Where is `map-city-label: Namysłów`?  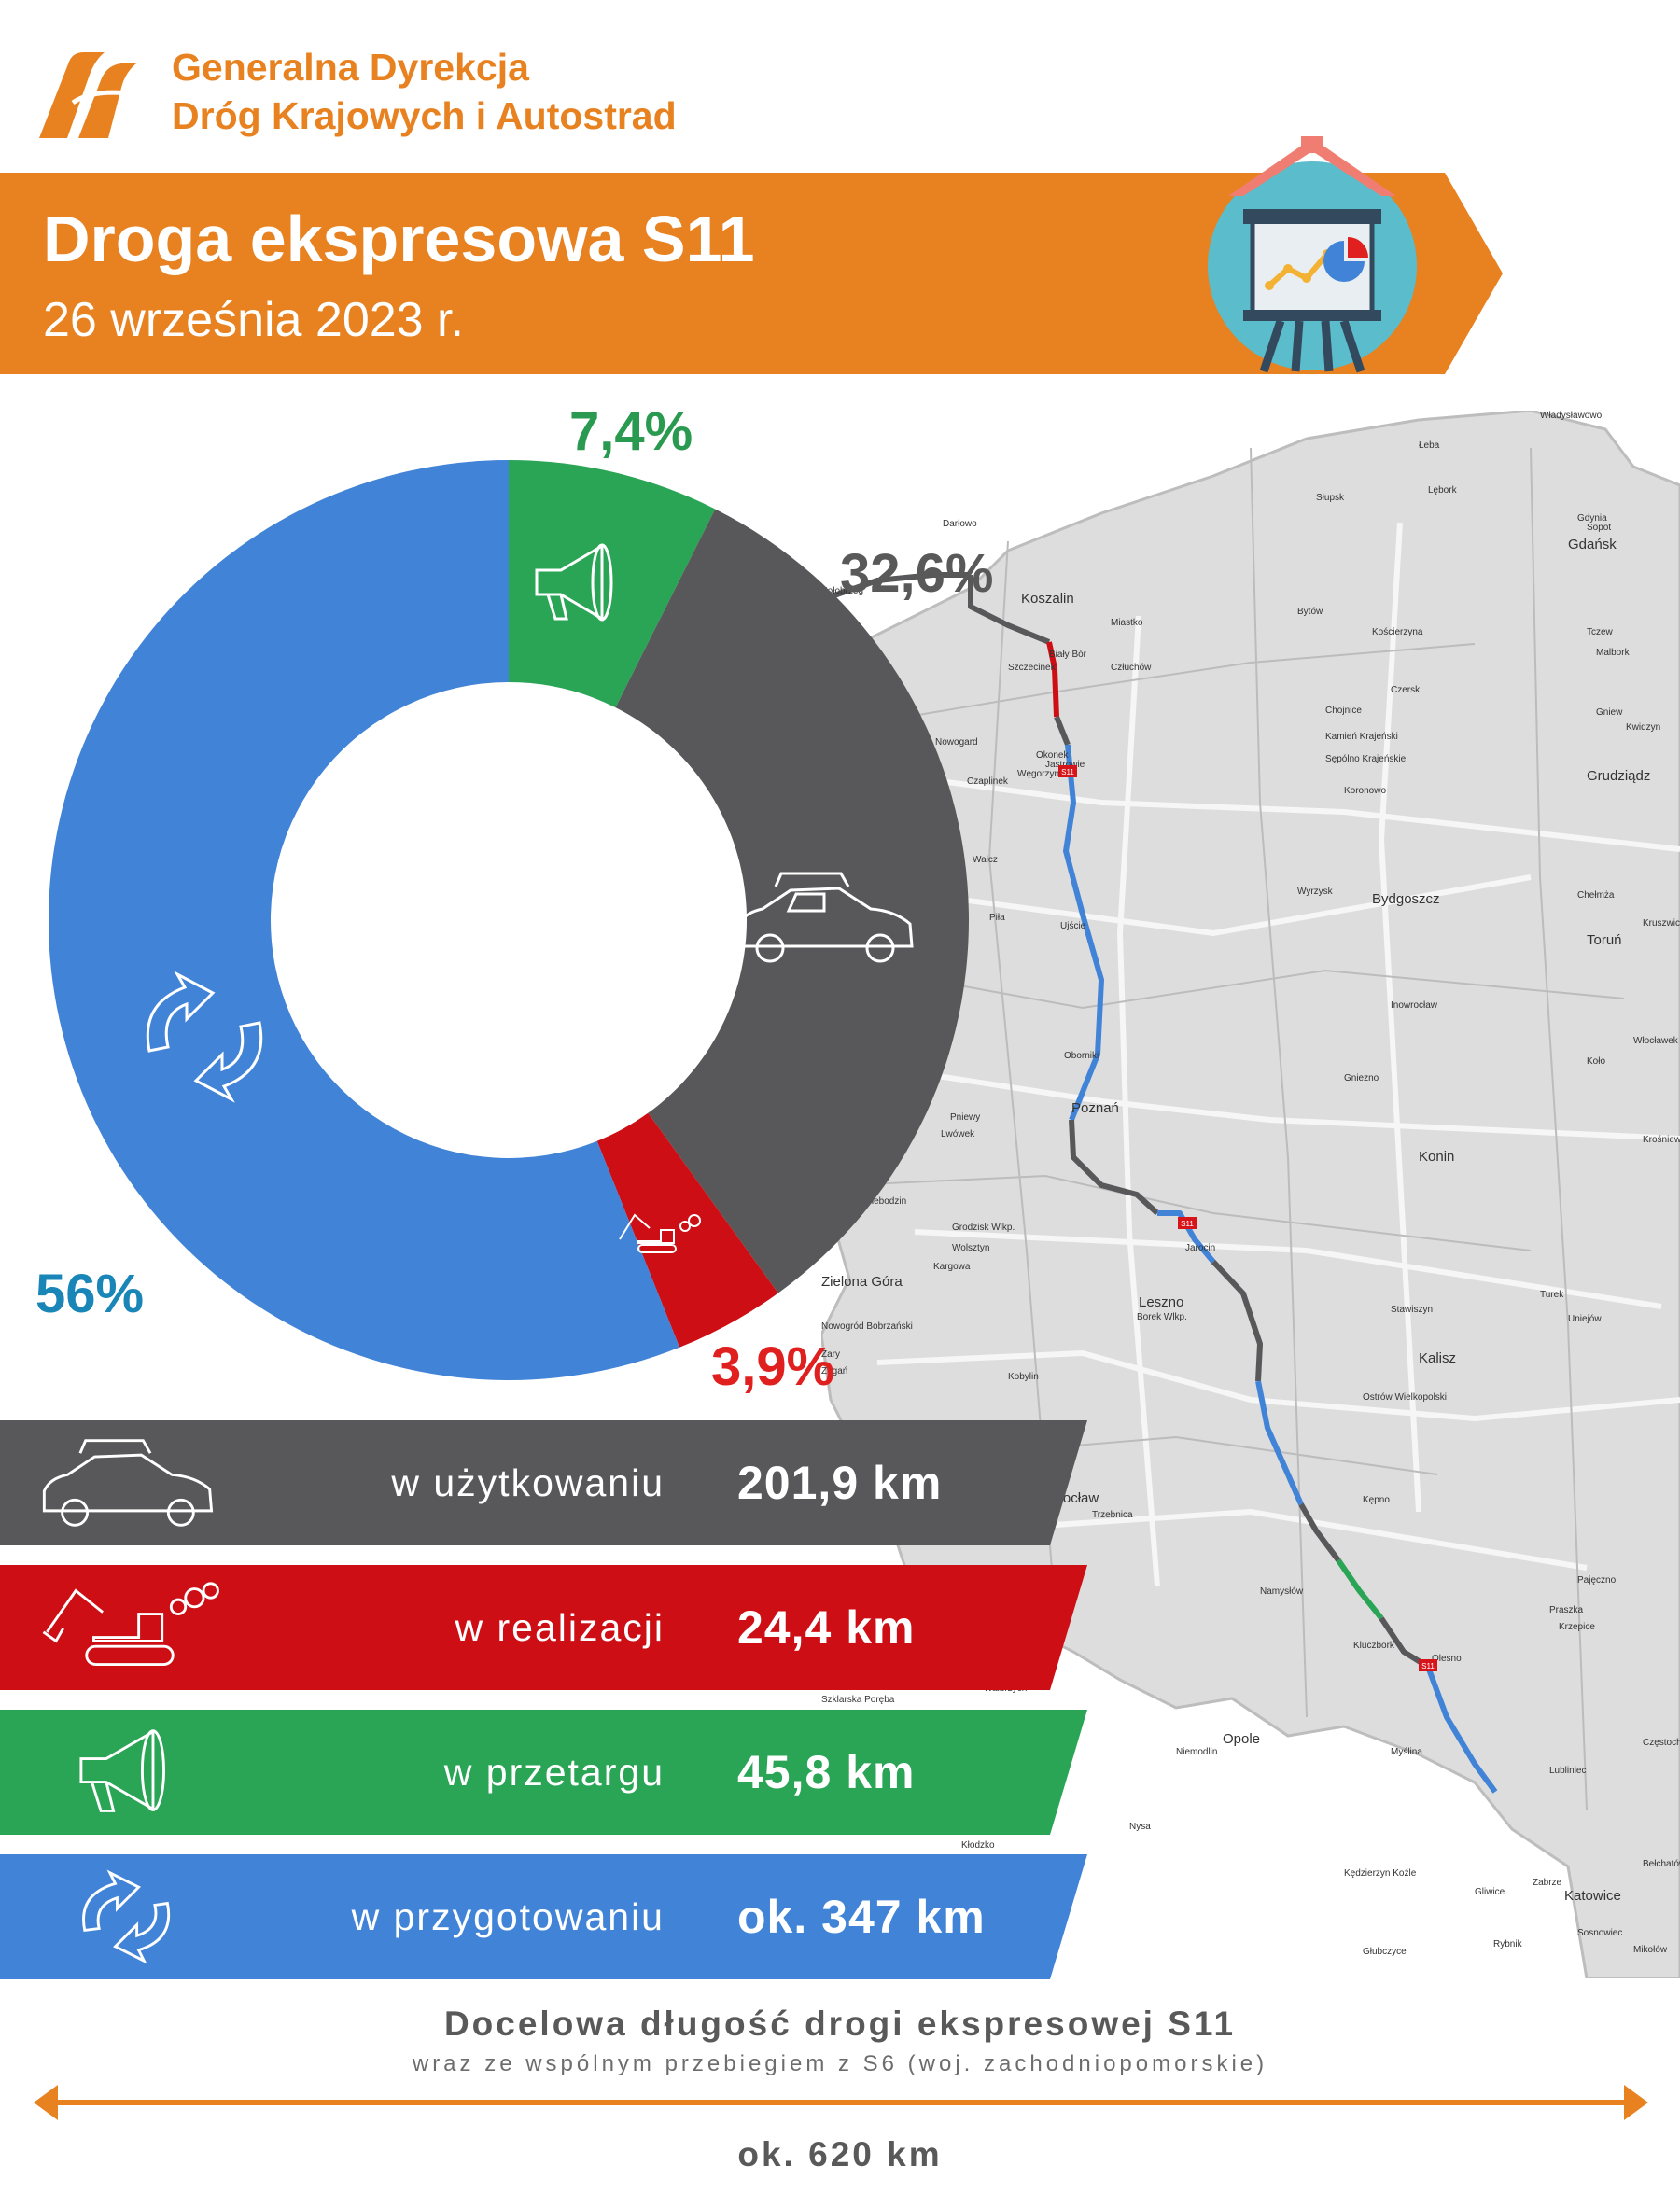 map-city-label: Namysłów is located at coordinates (1282, 1591).